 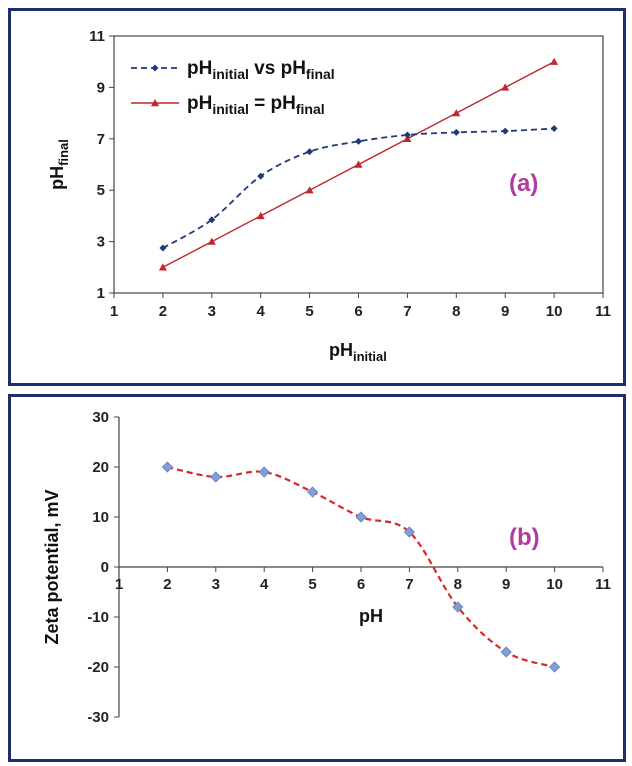 I want to click on x-tick-label-b: 4, so click(x=264, y=584).